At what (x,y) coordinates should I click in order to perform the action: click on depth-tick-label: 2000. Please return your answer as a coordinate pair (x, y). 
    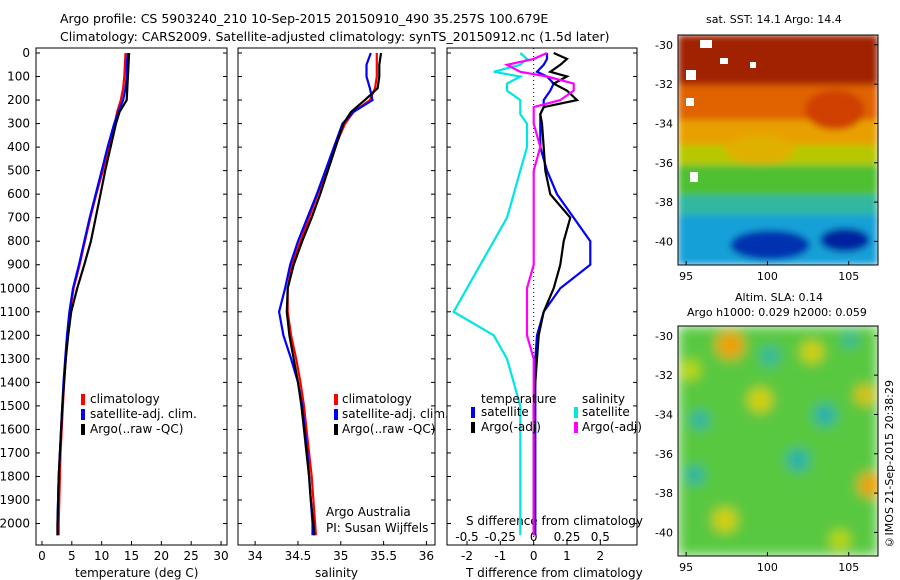
    Looking at the image, I should click on (15, 524).